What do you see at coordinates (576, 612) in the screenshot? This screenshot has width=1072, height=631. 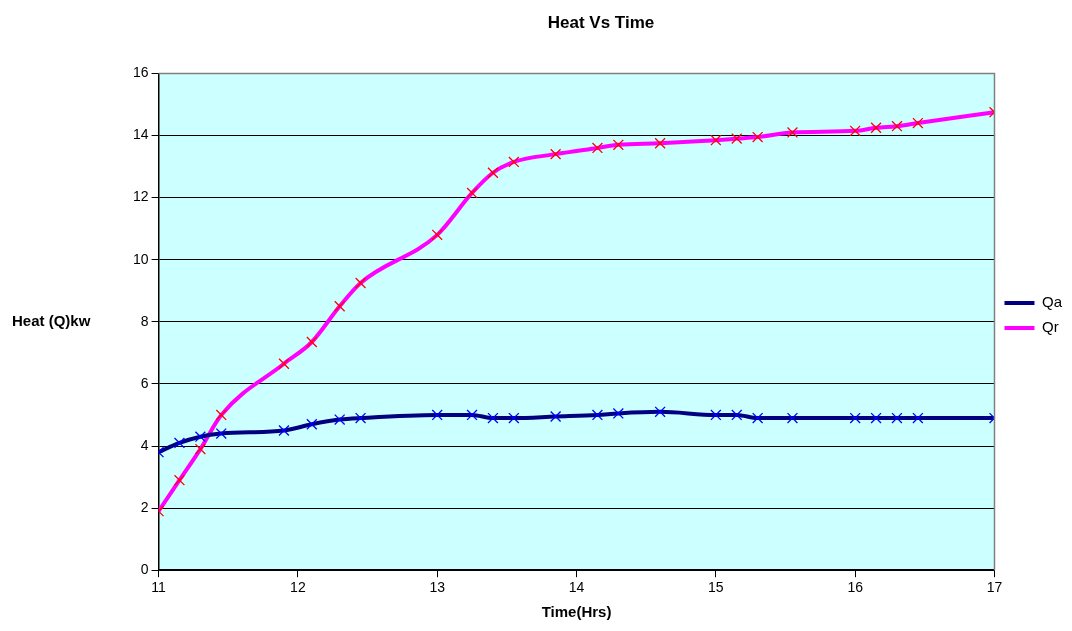 I see `x-axis-title: Time(Hrs)` at bounding box center [576, 612].